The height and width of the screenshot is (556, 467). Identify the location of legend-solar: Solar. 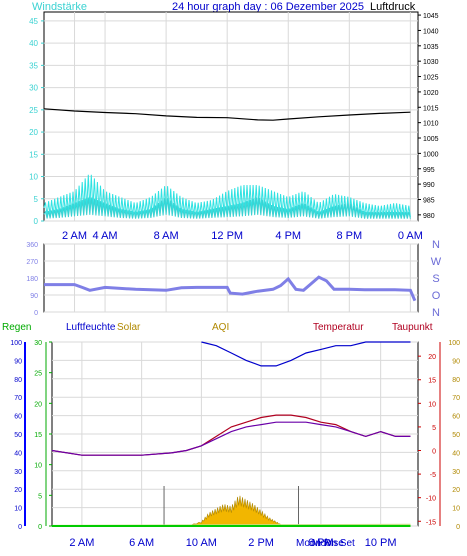
(129, 327).